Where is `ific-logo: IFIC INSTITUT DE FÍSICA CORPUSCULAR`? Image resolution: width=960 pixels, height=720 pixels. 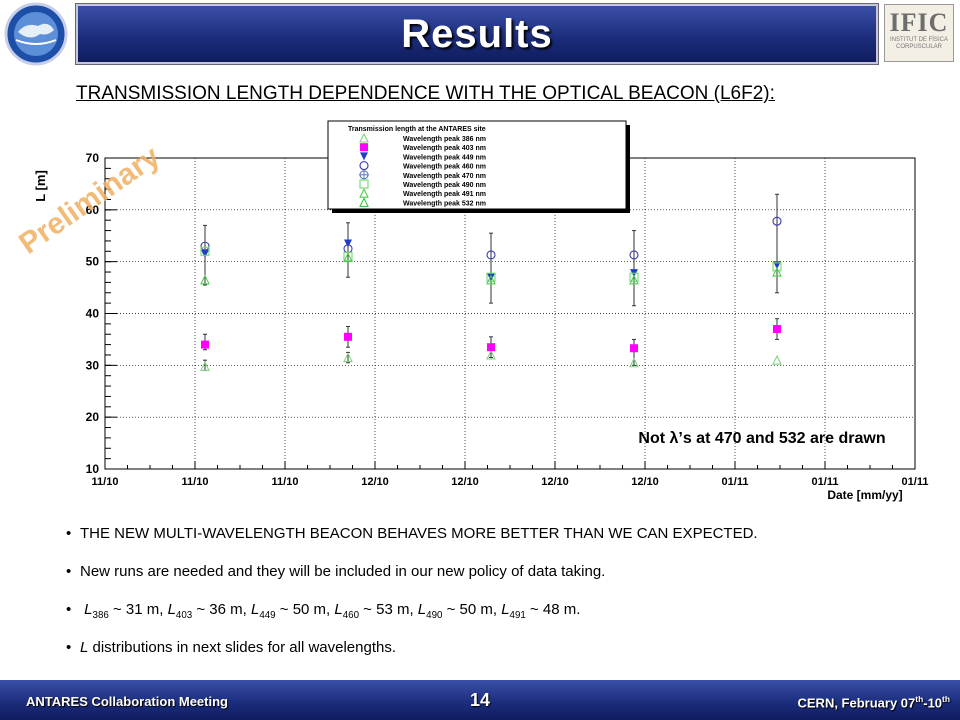
ific-logo: IFIC INSTITUT DE FÍSICA CORPUSCULAR is located at coordinates (919, 33).